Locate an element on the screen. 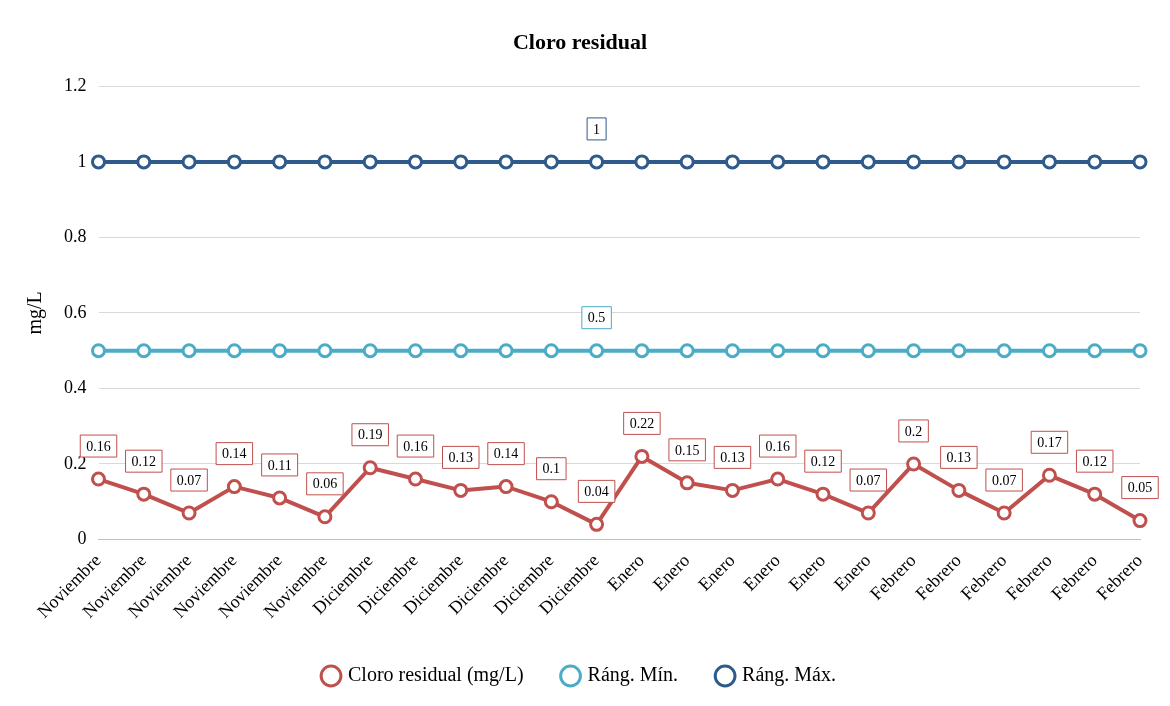 This screenshot has width=1170, height=706. y-tick-label: 1 is located at coordinates (82, 160).